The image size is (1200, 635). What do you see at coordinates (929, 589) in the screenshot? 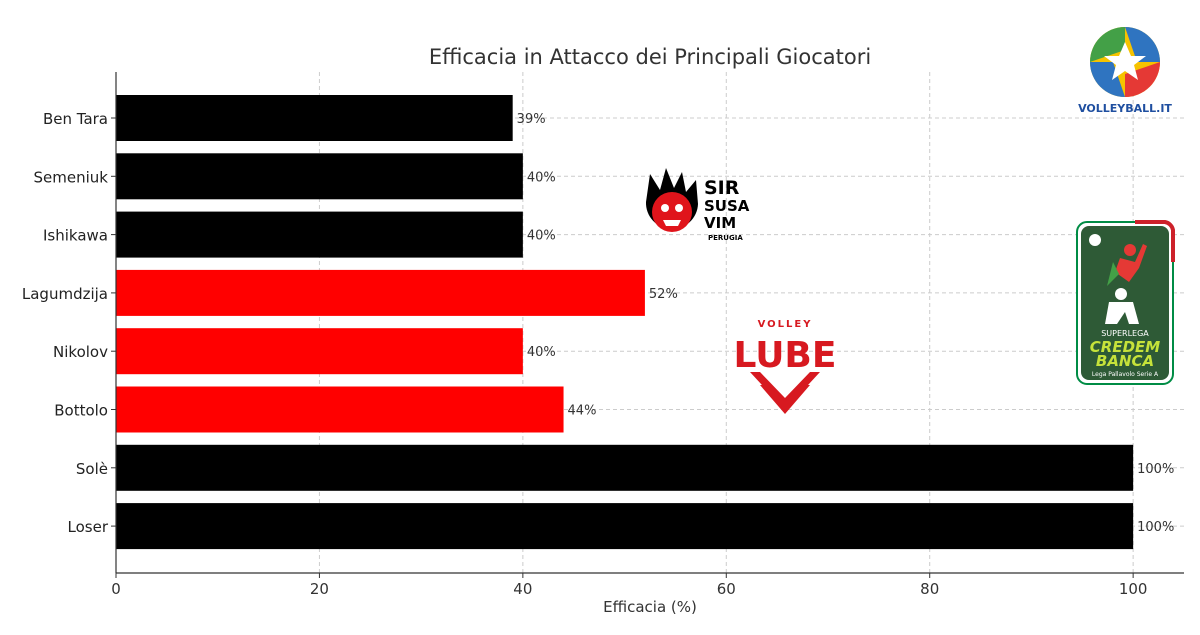
I see `x-tick-label: 80` at bounding box center [929, 589].